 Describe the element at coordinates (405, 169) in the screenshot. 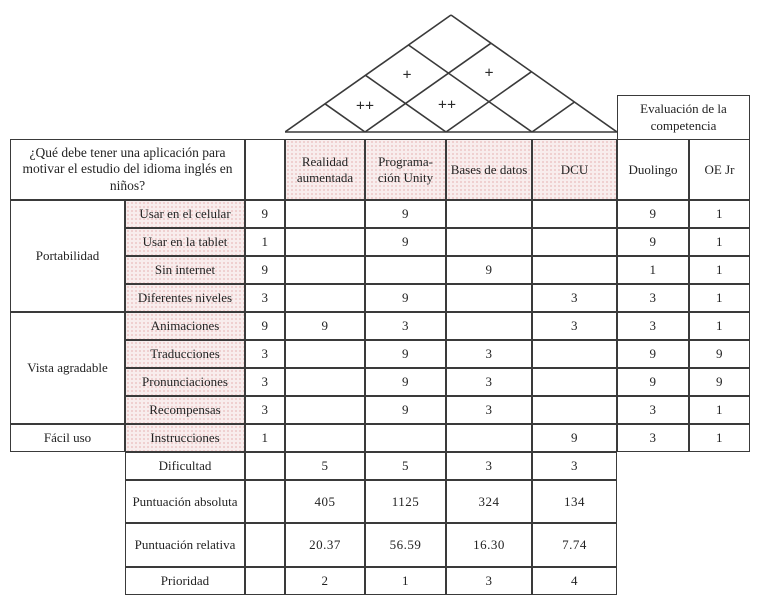

I see `tech-requirement-header: Programa- ción Unity` at that location.